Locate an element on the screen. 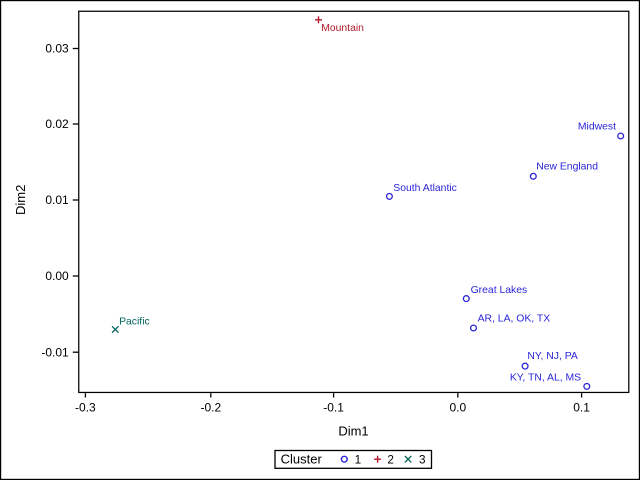  svg-text: New England is located at coordinates (567, 166).